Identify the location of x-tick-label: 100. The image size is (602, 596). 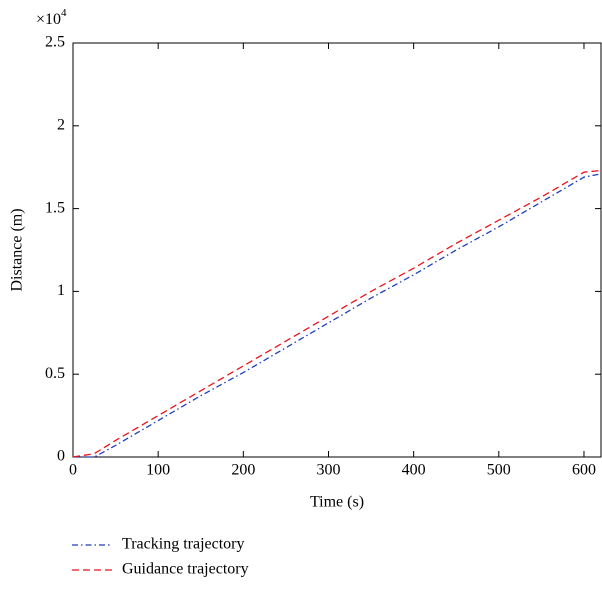
(158, 470).